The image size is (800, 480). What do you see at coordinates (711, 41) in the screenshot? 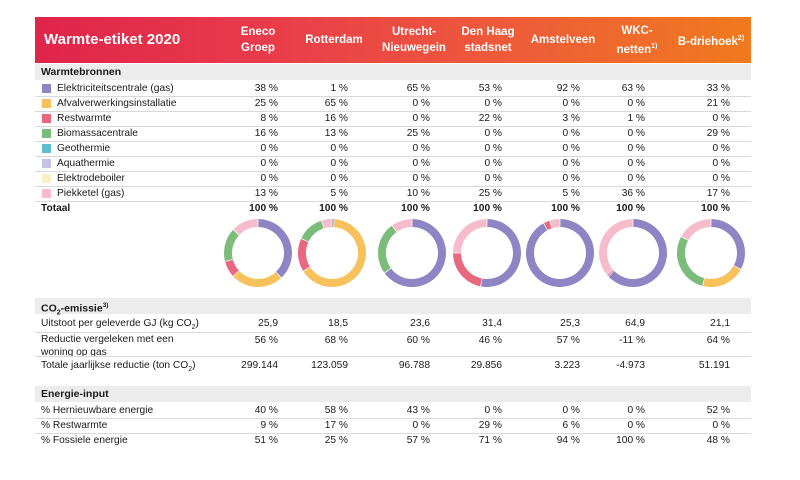
I see `column-header-b-driehoek: B-driehoek2)` at bounding box center [711, 41].